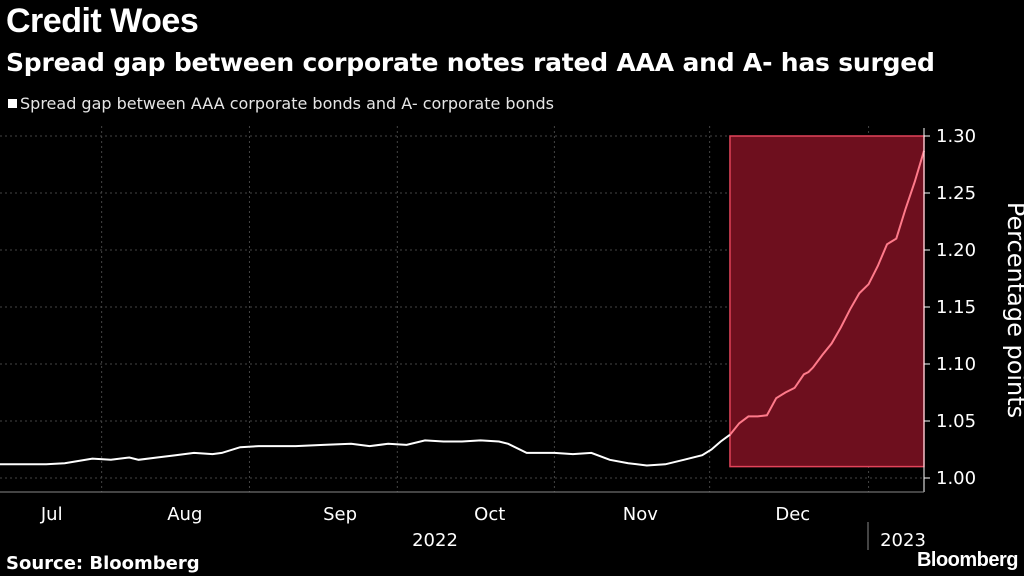 This screenshot has width=1024, height=576. I want to click on xtick-label: Sep, so click(340, 514).